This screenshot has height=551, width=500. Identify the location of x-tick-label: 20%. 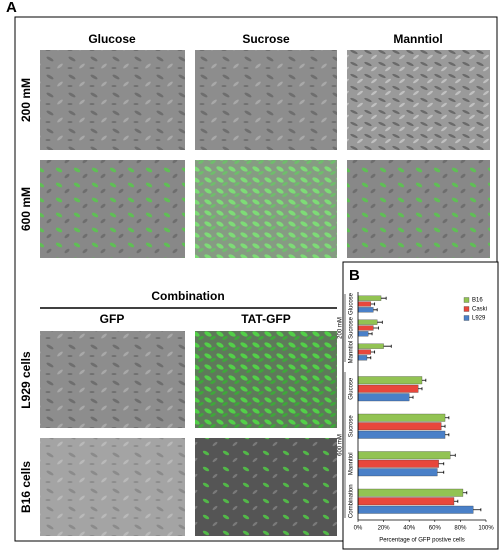
(384, 529).